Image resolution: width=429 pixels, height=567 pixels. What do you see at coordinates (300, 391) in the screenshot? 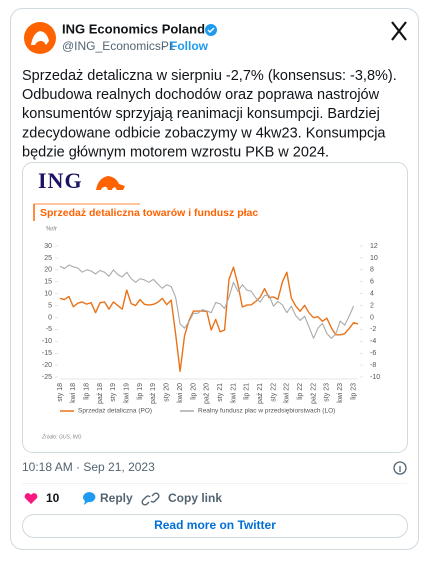
I see `x-tick-label: lip 22` at bounding box center [300, 391].